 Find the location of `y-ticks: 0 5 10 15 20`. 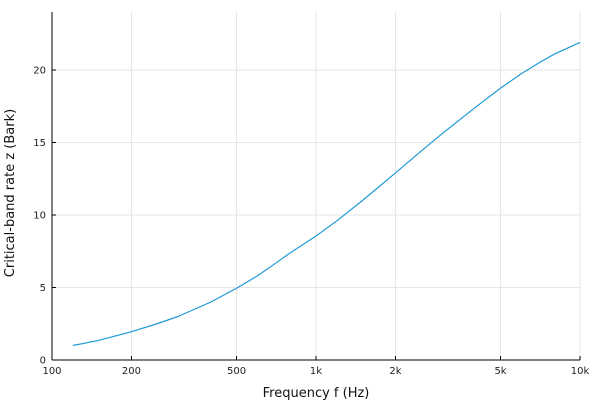

y-ticks: 0 5 10 15 20 is located at coordinates (44, 216).